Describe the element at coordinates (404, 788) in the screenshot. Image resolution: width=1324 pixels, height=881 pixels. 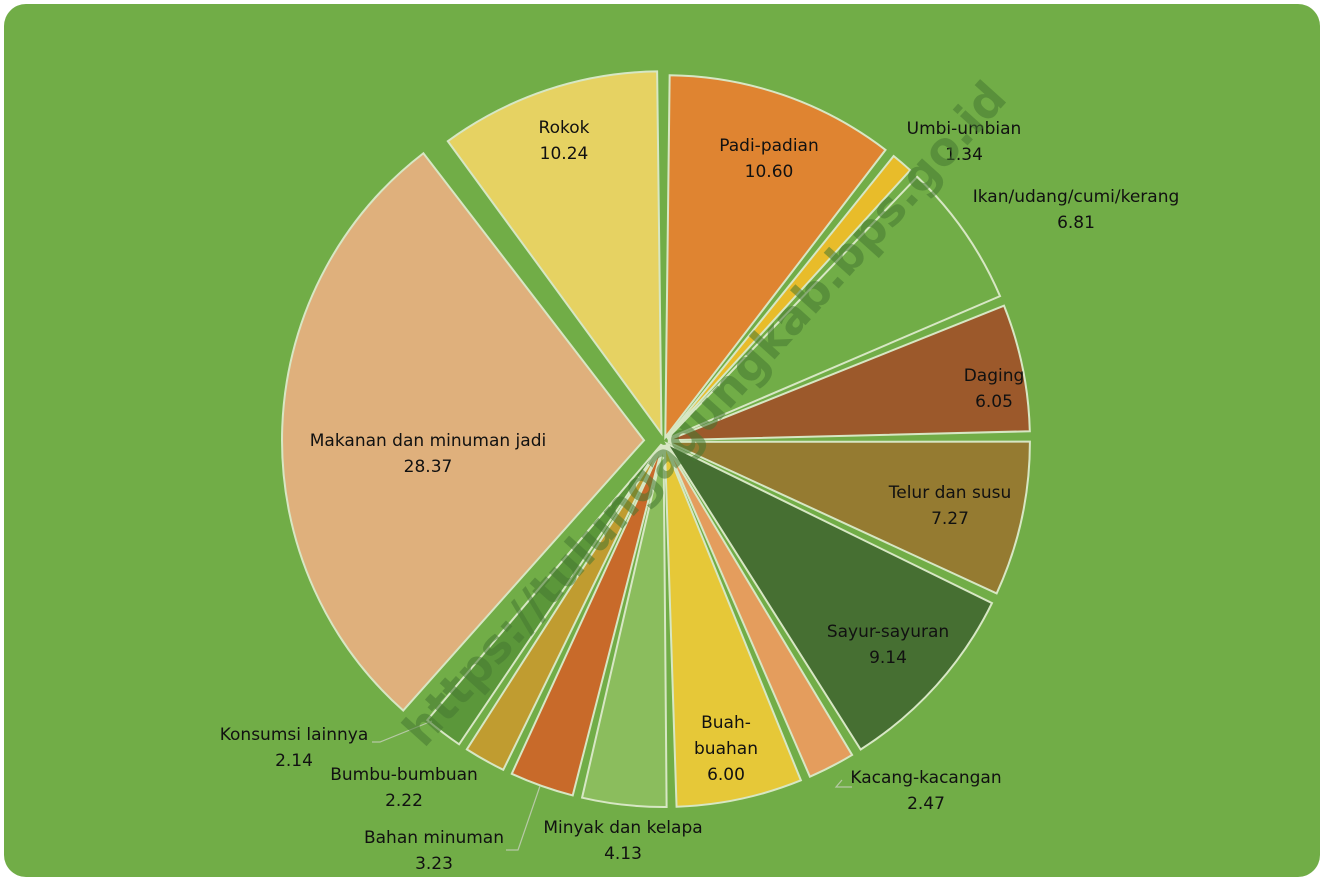
I see `slice-label: Bumbu-bumbuan 2.22` at that location.